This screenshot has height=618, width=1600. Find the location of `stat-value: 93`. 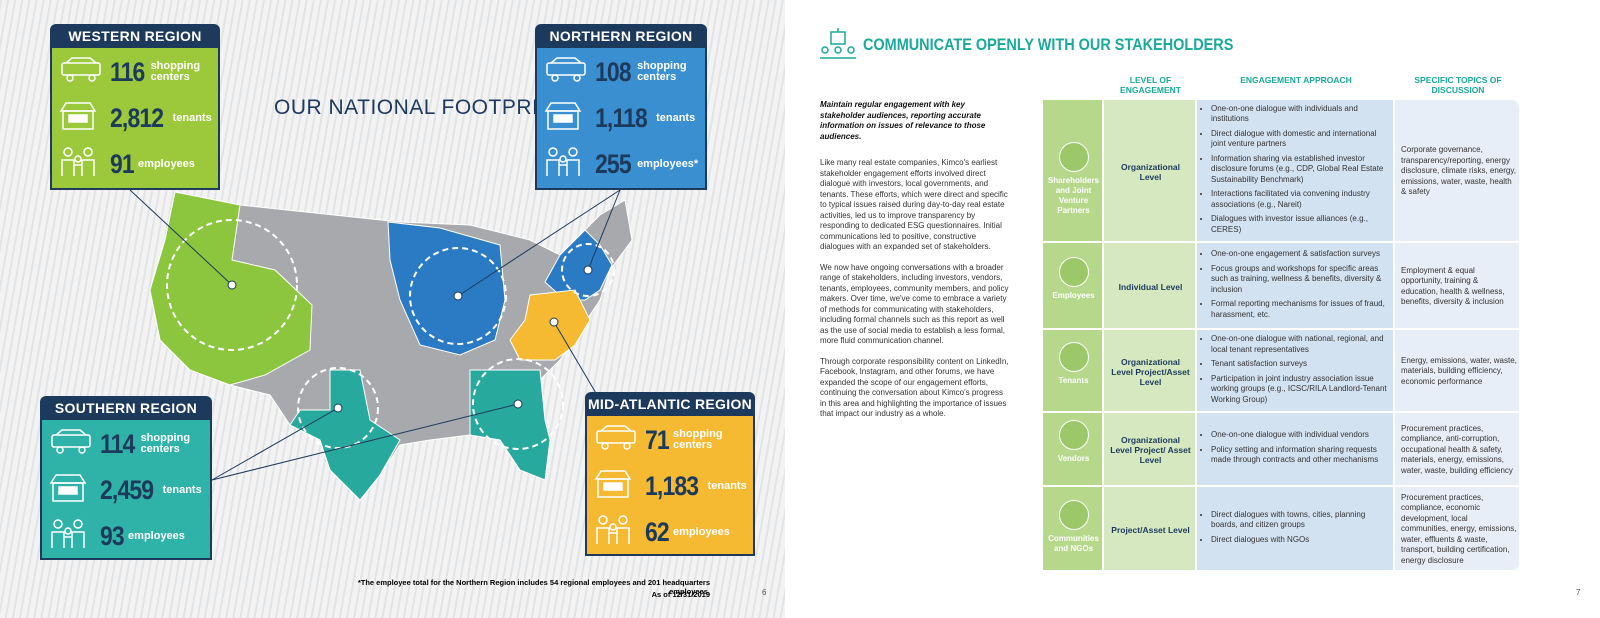

stat-value: 93 is located at coordinates (112, 535).